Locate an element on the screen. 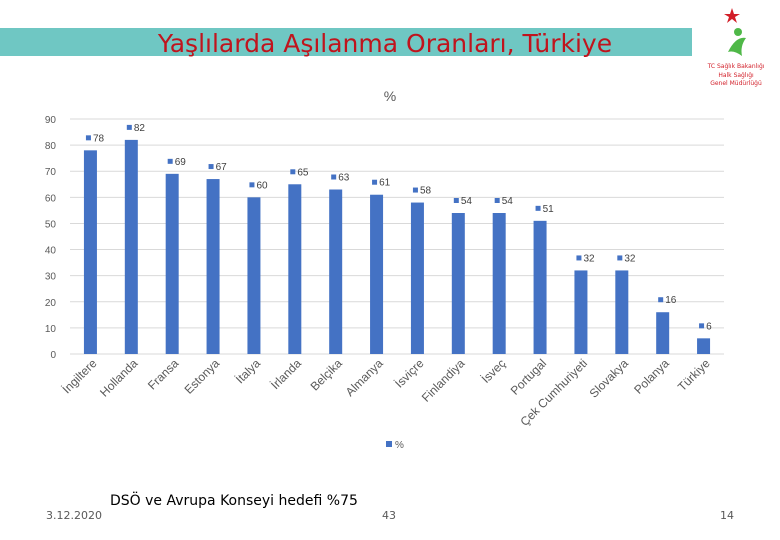 The image size is (780, 540). y-axis-ticks: 0 10 20 30 40 50 60 70 80 90 is located at coordinates (51, 238).